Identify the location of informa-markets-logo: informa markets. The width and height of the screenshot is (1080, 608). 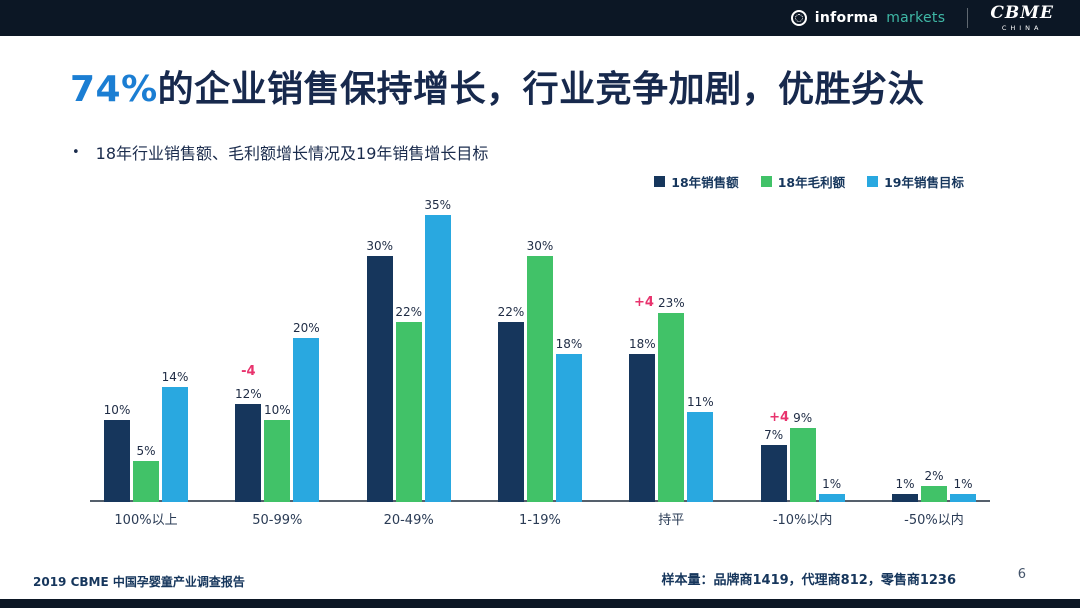
(868, 18).